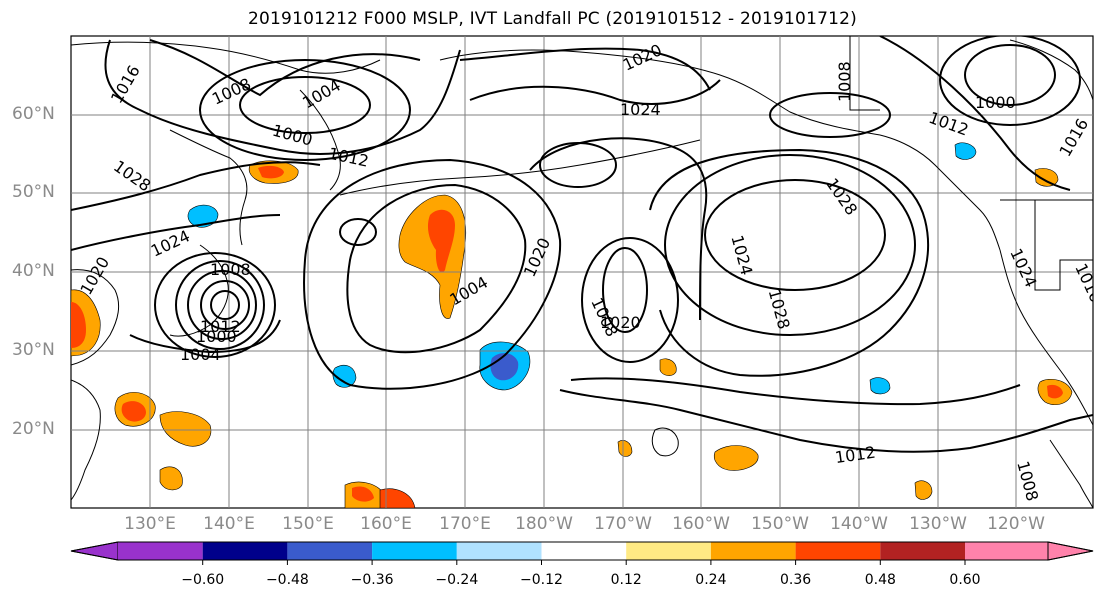  I want to click on lon-label: 120°W, so click(1016, 524).